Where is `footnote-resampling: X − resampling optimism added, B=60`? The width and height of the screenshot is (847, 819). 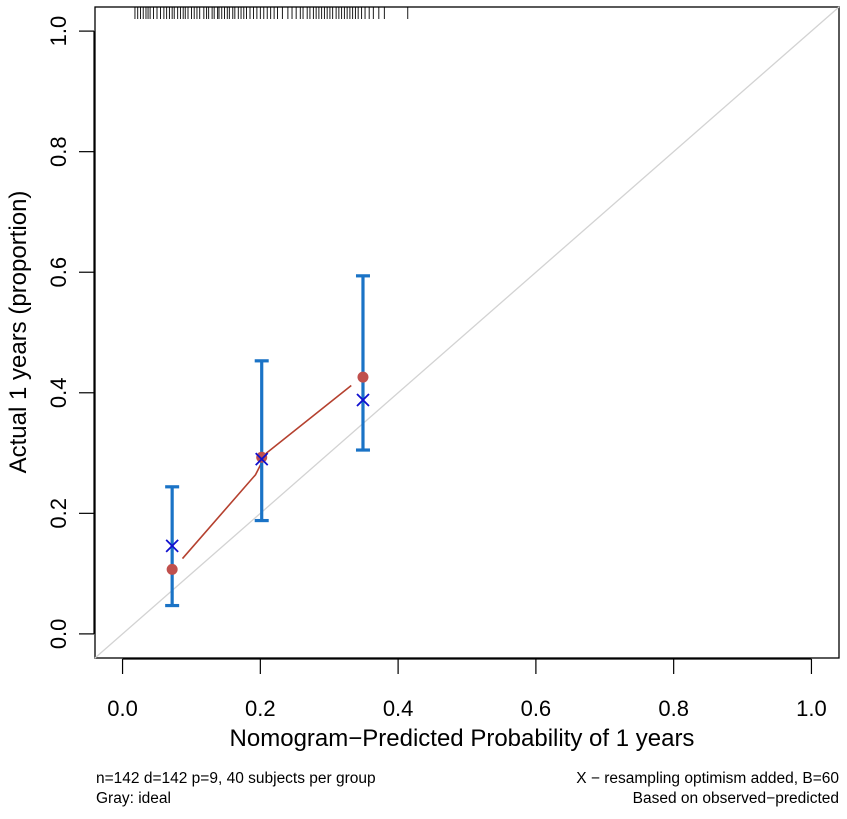 footnote-resampling: X − resampling optimism added, B=60 is located at coordinates (707, 778).